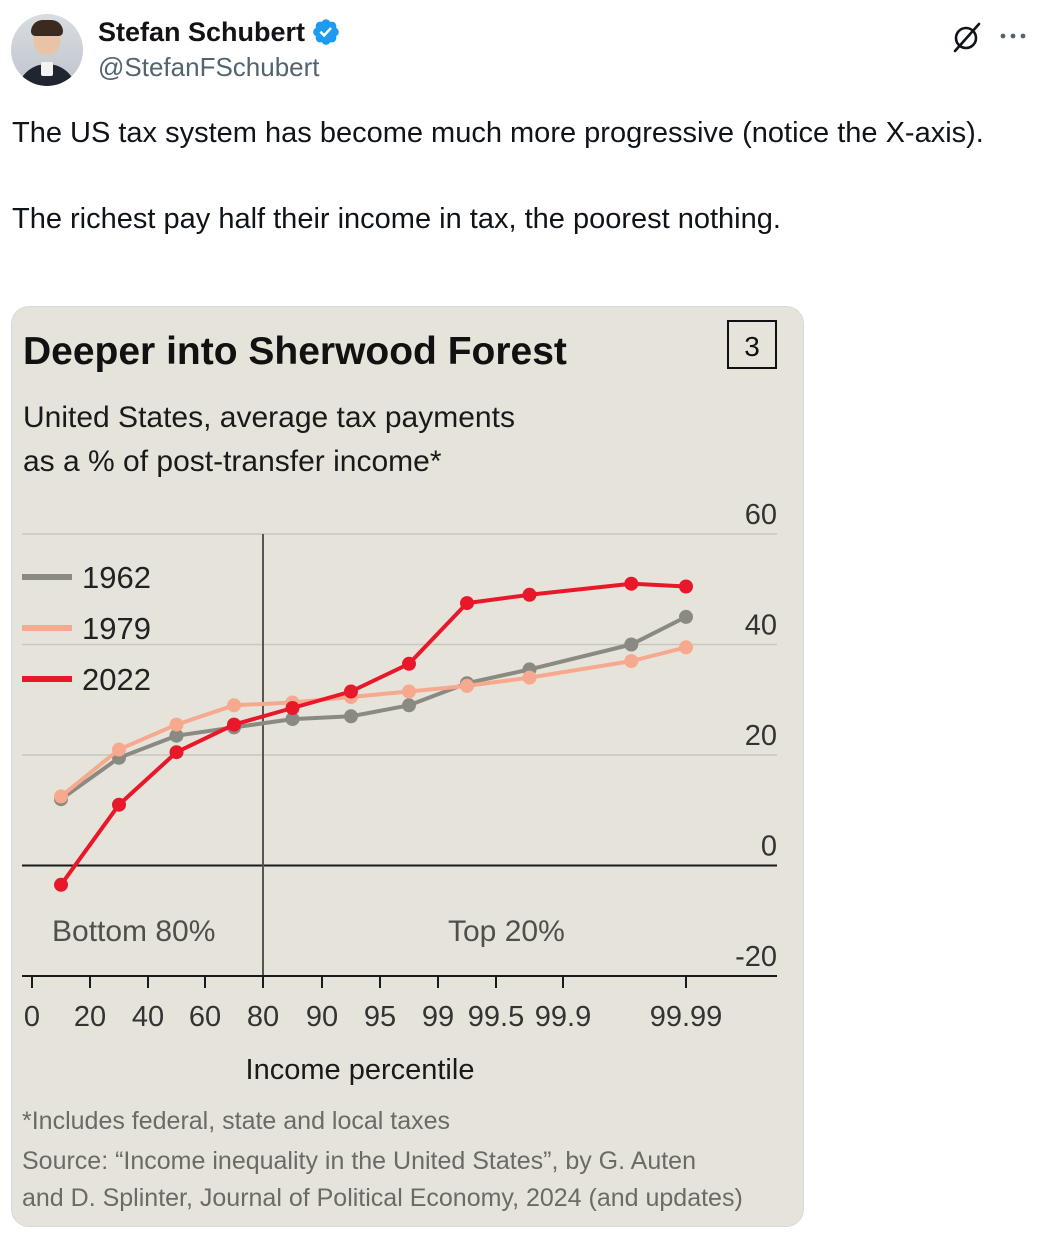 The height and width of the screenshot is (1244, 1042). I want to click on more-options-icon, so click(1013, 36).